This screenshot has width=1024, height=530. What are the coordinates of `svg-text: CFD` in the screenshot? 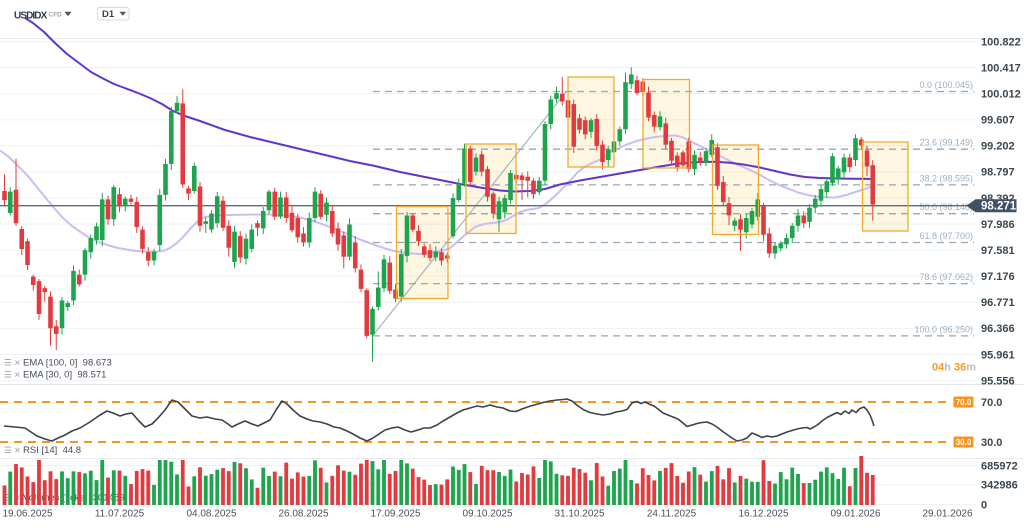 It's located at (56, 15).